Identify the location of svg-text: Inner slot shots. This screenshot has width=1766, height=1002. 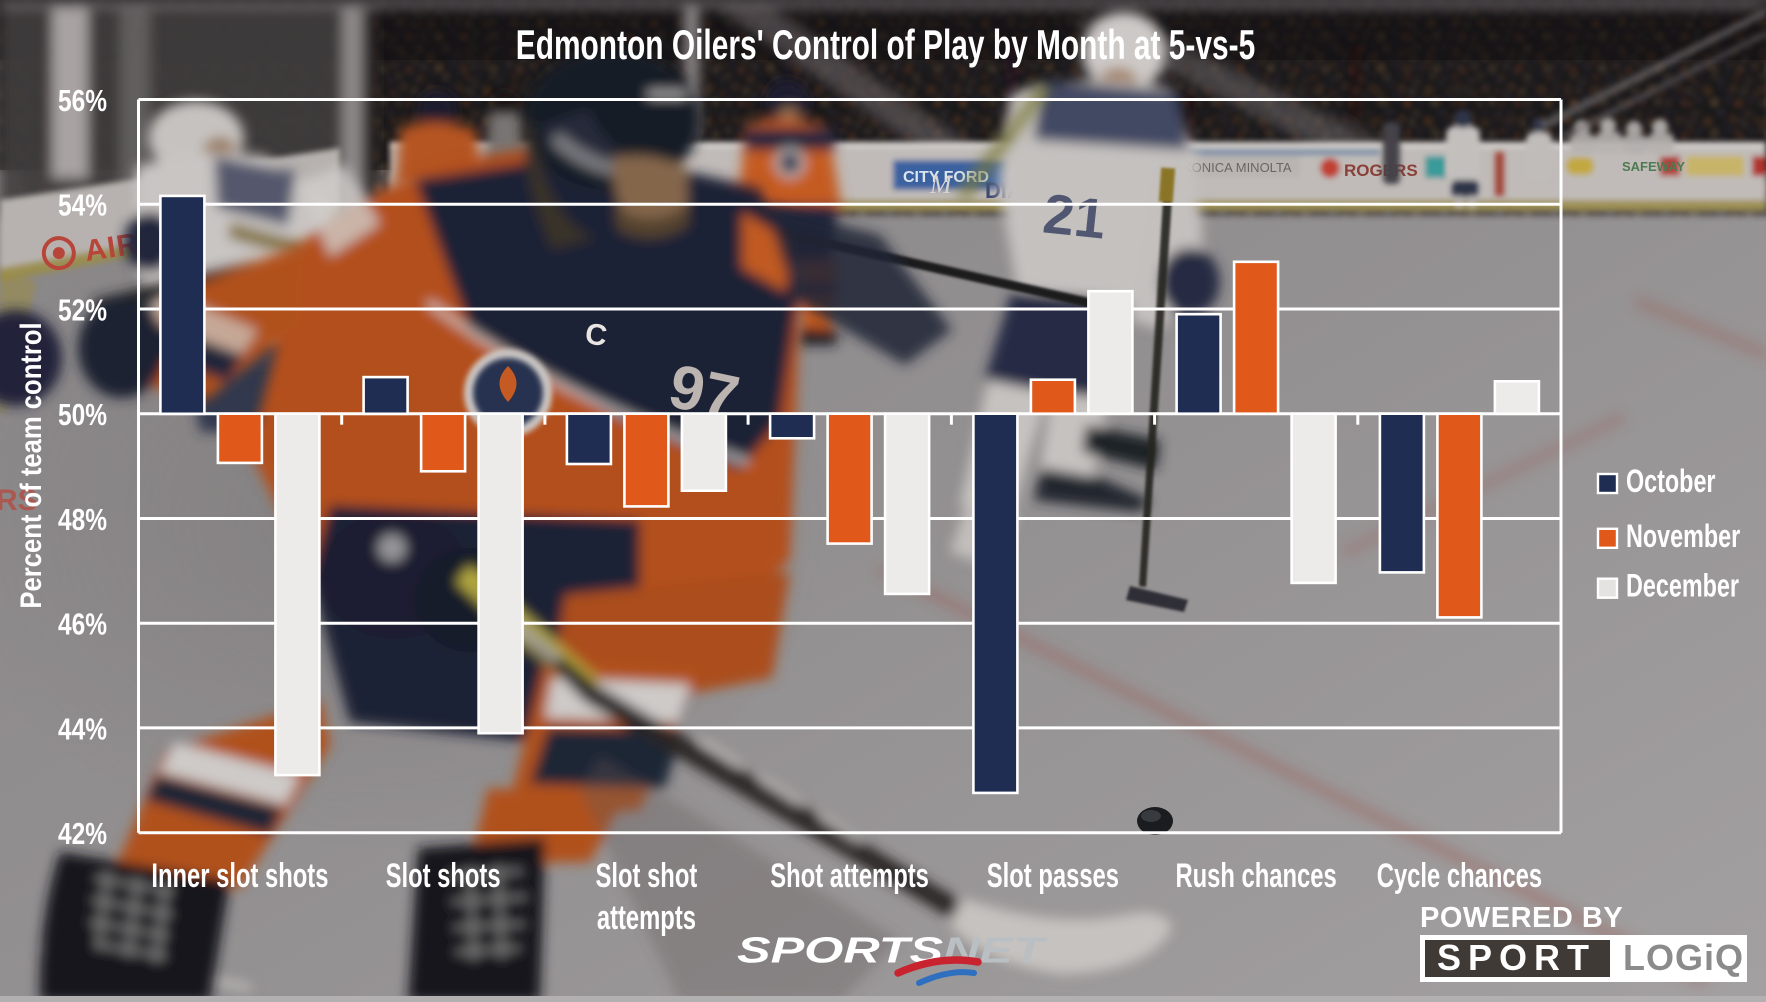
(239, 876).